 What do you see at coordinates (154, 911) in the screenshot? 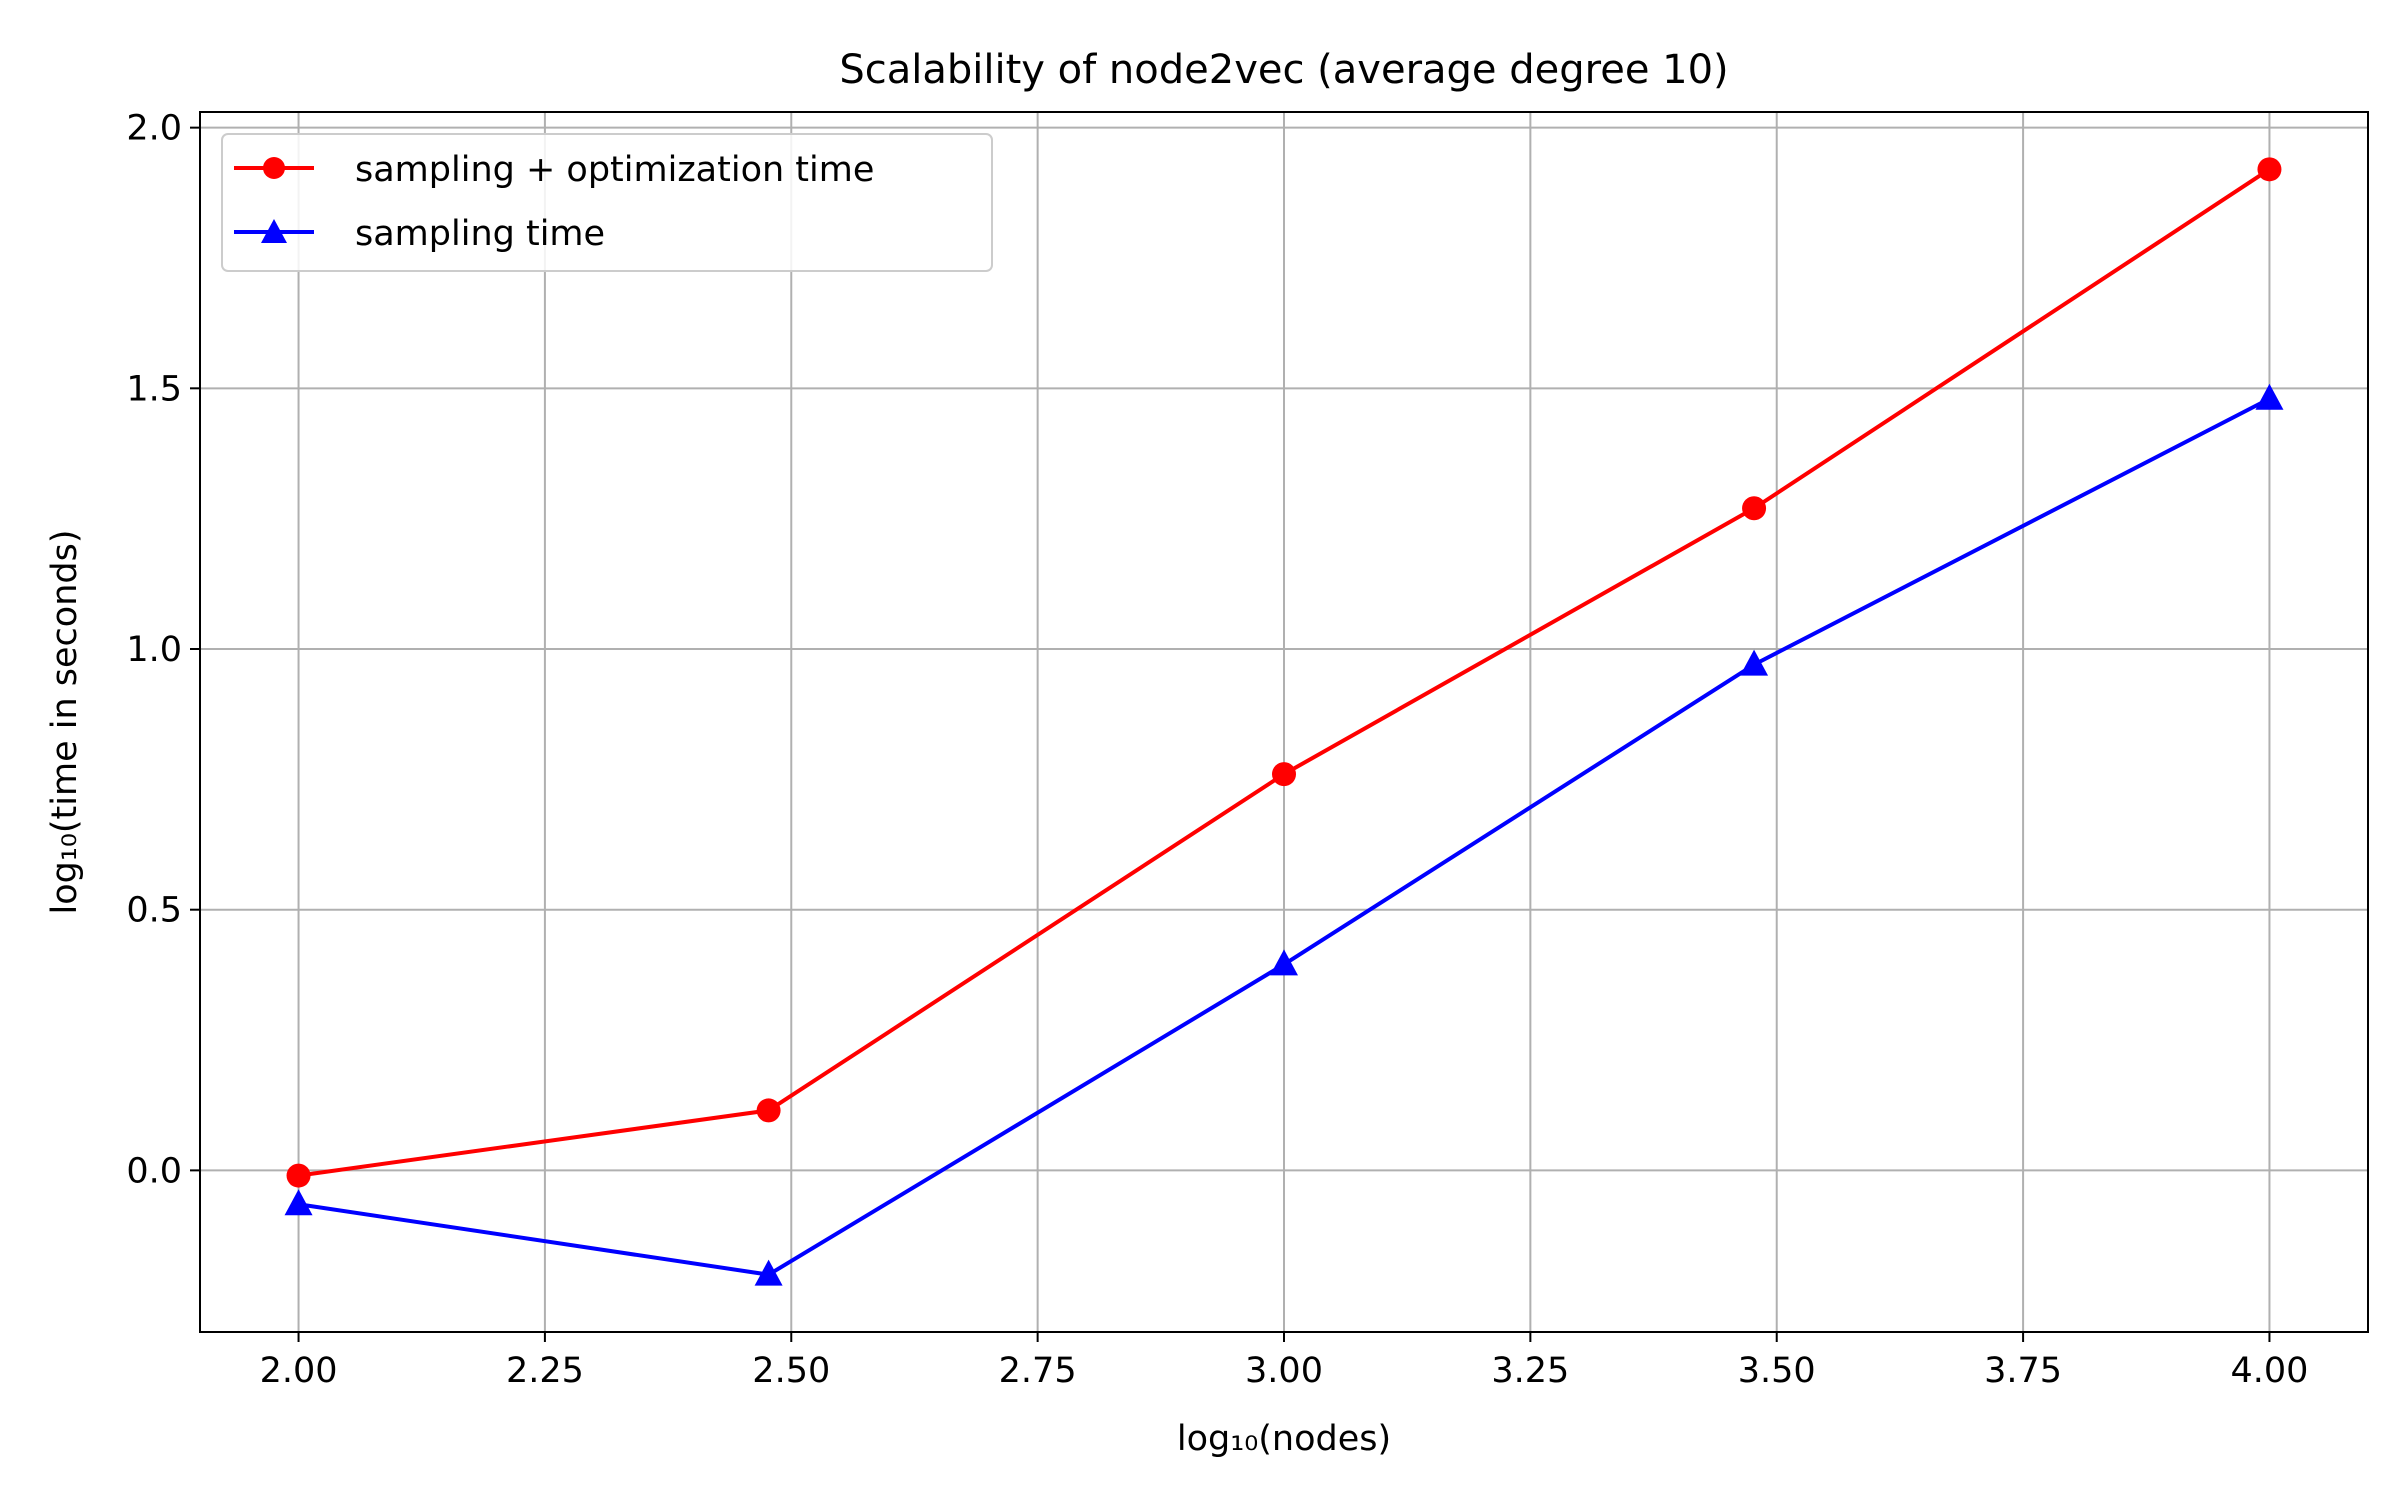
I see `y-tick-label: 0.5` at bounding box center [154, 911].